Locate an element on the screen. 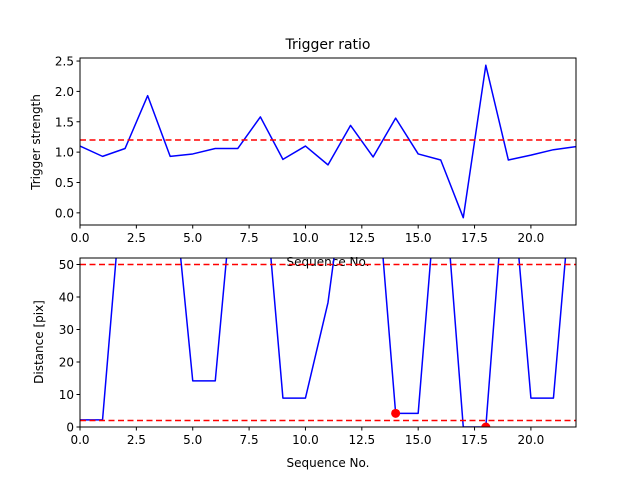 The width and height of the screenshot is (640, 480). y-tick-label: 50 is located at coordinates (66, 265).